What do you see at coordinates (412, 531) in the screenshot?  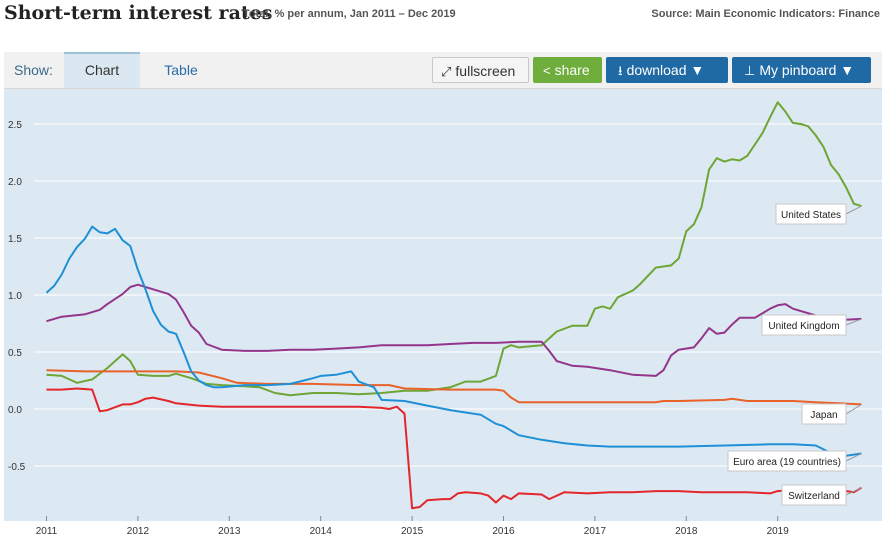 I see `x-tick-label-4: 2015` at bounding box center [412, 531].